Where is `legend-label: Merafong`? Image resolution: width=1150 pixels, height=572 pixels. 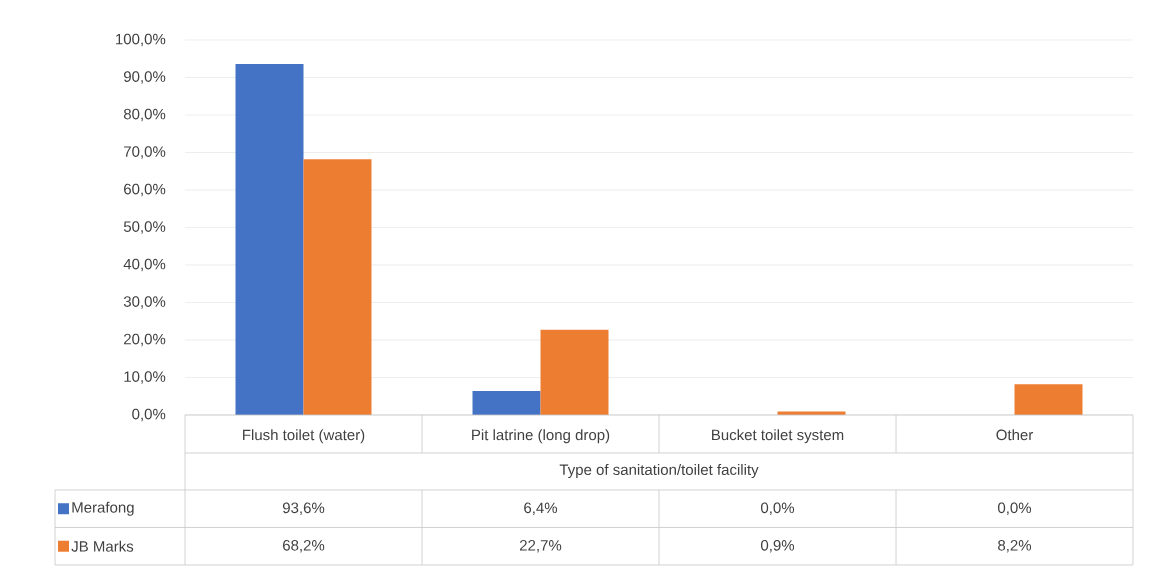
legend-label: Merafong is located at coordinates (103, 508).